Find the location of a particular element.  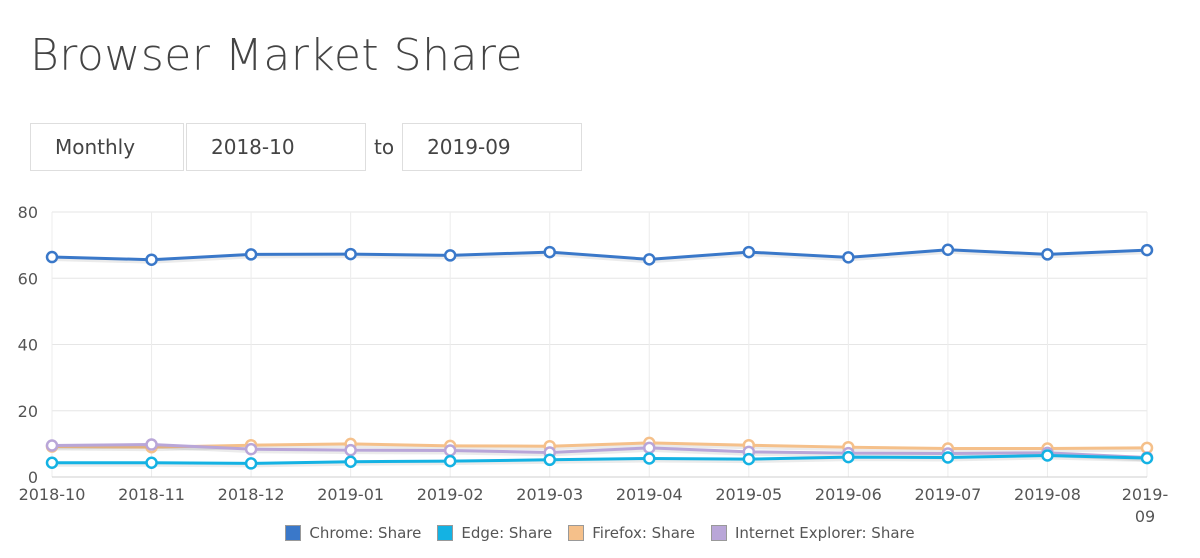

series-line-edge is located at coordinates (600, 459).